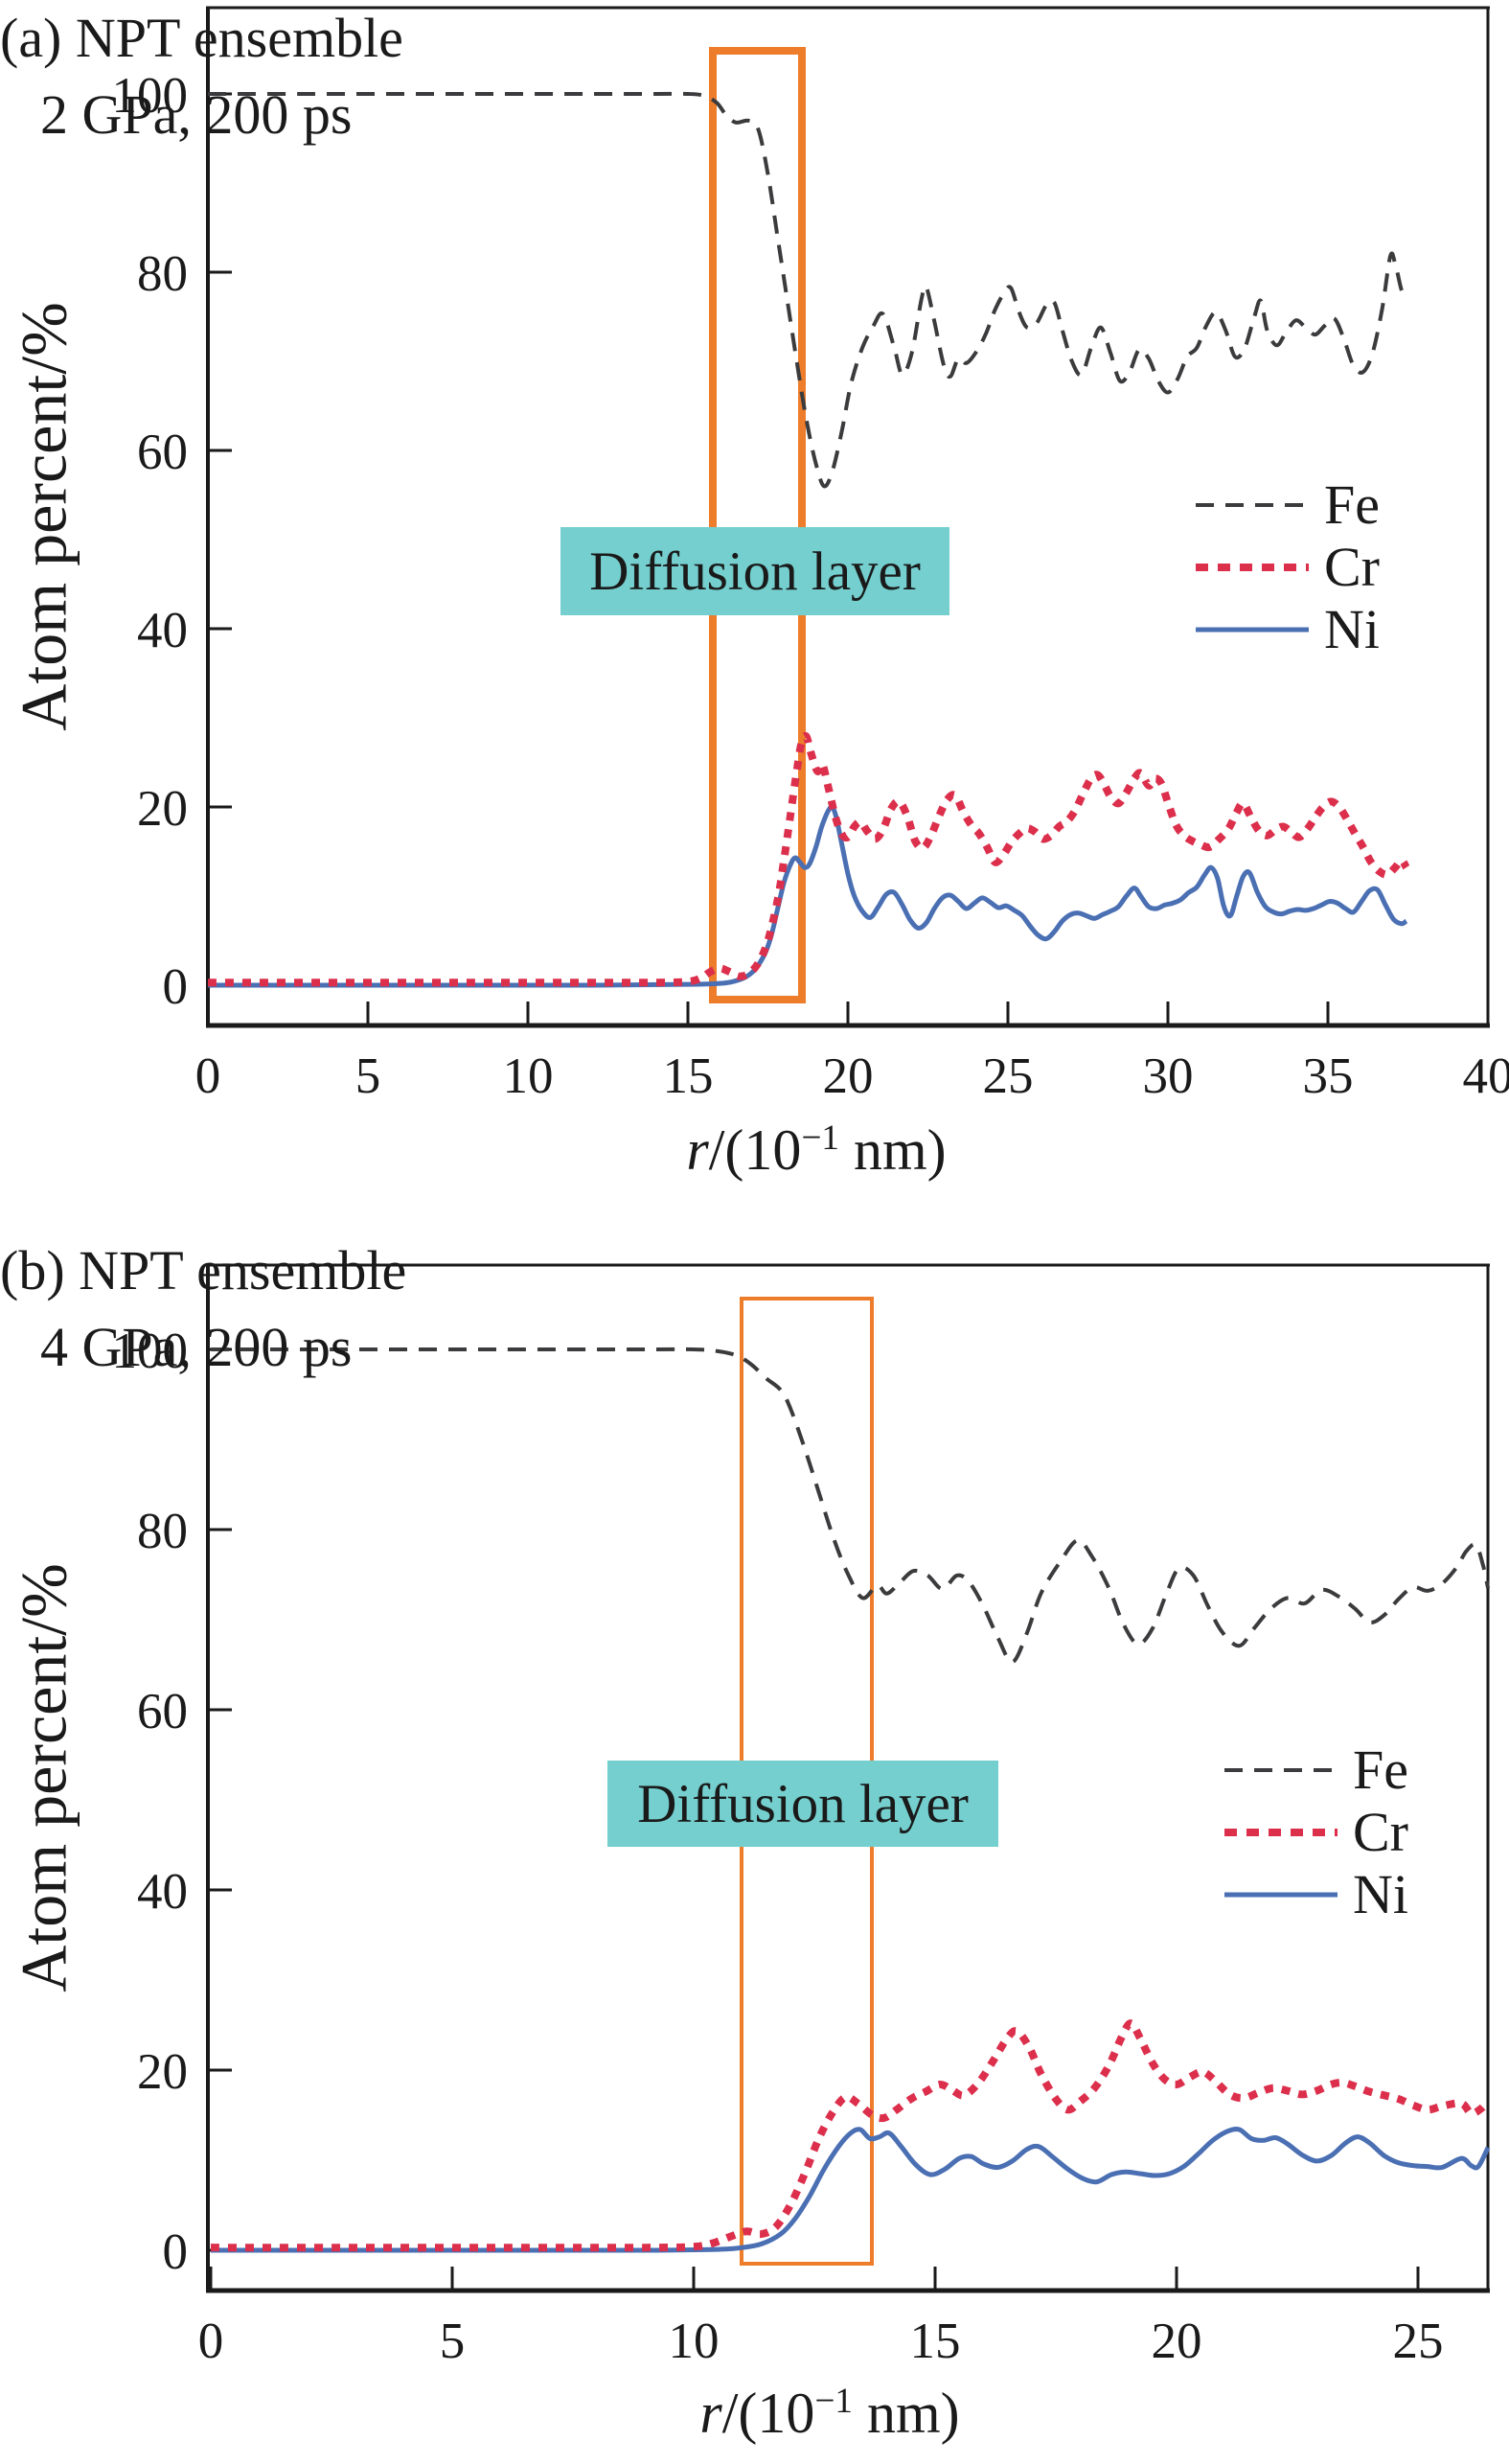  I want to click on panel-b-legend: Fe Cr Ni, so click(1316, 1832).